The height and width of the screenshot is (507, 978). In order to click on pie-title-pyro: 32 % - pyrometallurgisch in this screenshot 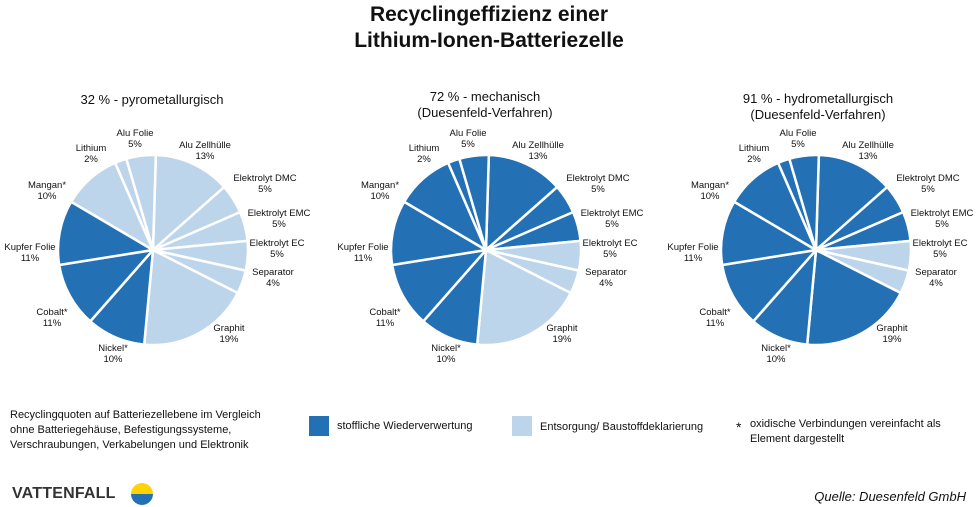, I will do `click(152, 99)`.